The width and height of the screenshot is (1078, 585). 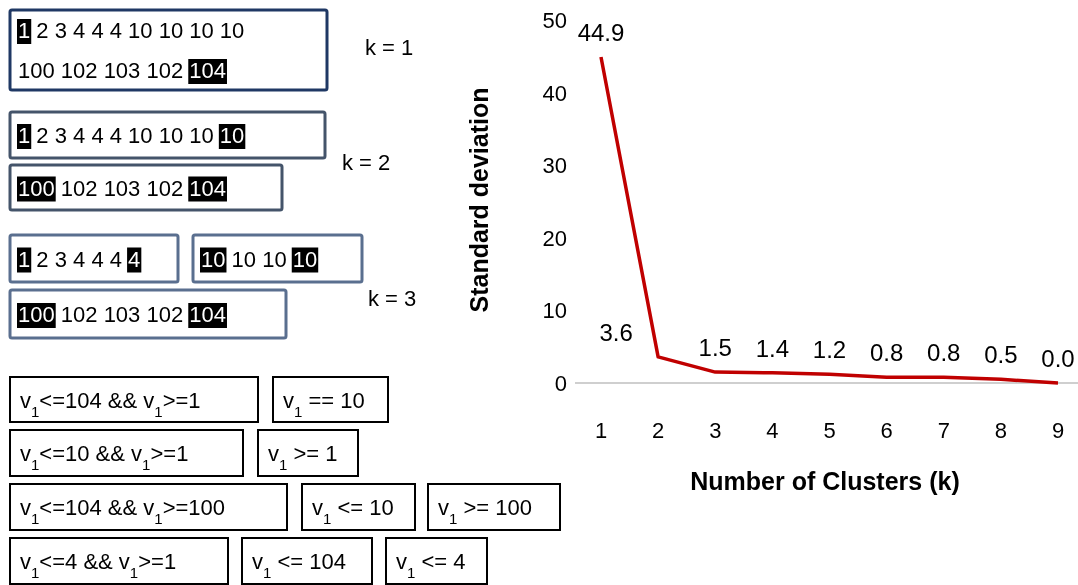 What do you see at coordinates (829, 350) in the screenshot?
I see `data-label: 1.2` at bounding box center [829, 350].